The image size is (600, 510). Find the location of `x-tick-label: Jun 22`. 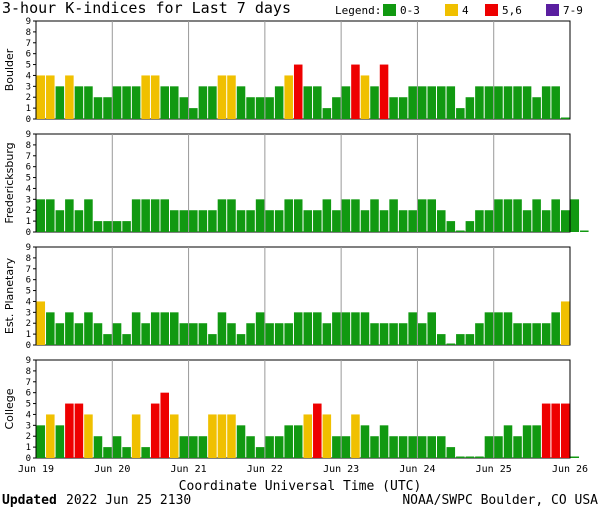

x-tick-label: Jun 22 is located at coordinates (265, 469).